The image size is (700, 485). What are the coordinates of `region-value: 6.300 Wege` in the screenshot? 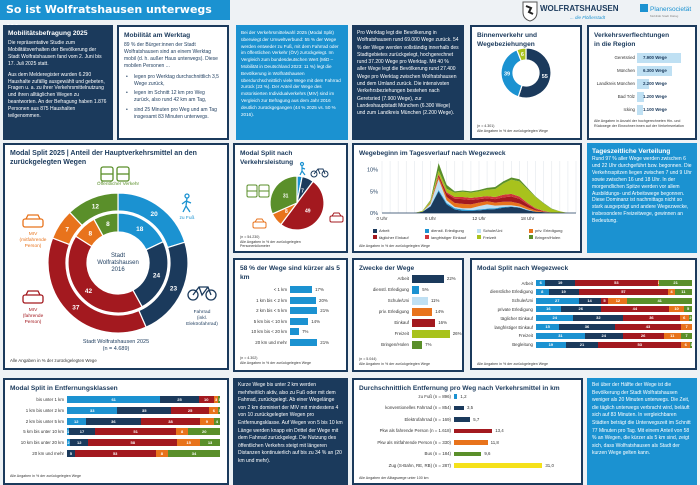 It's located at (655, 70).